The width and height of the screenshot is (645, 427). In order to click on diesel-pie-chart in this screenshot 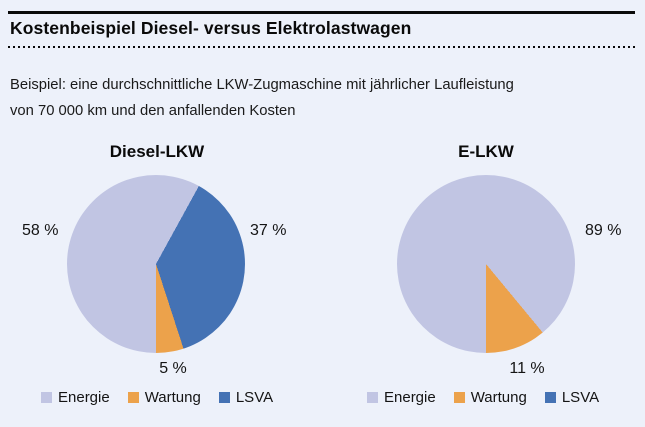, I will do `click(156, 264)`.